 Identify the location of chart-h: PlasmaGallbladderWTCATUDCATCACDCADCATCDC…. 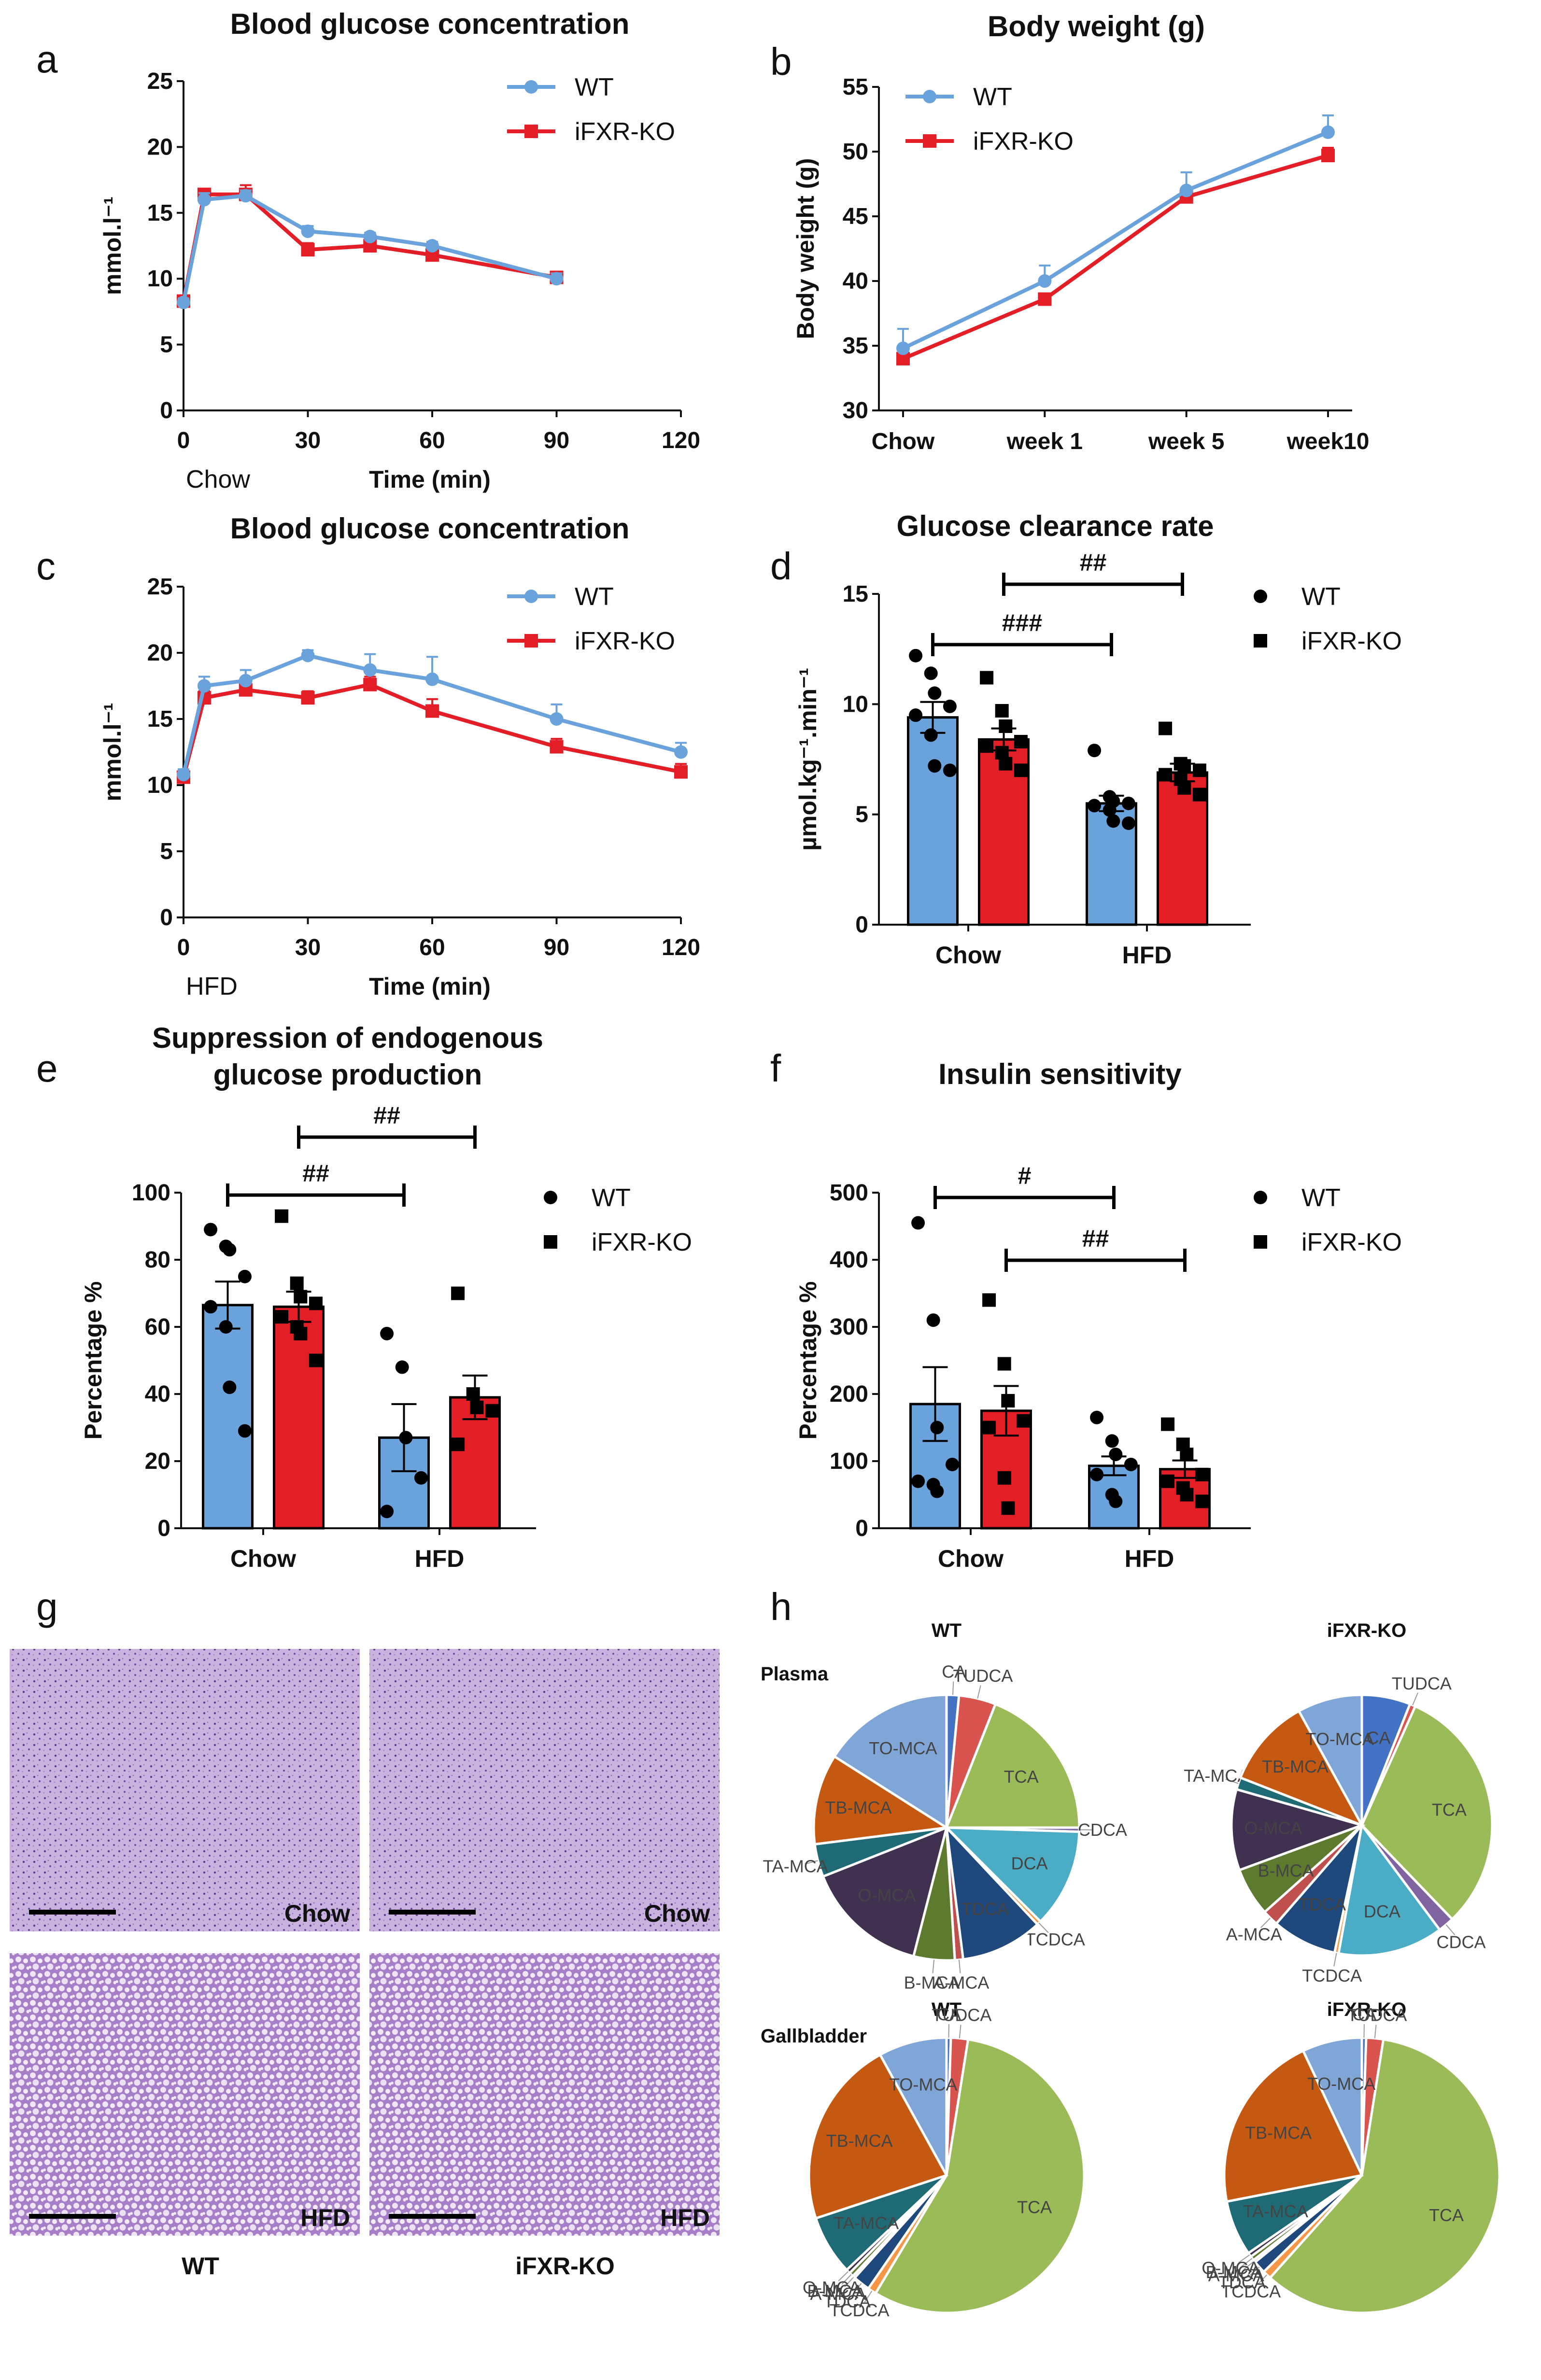
(1131, 1970).